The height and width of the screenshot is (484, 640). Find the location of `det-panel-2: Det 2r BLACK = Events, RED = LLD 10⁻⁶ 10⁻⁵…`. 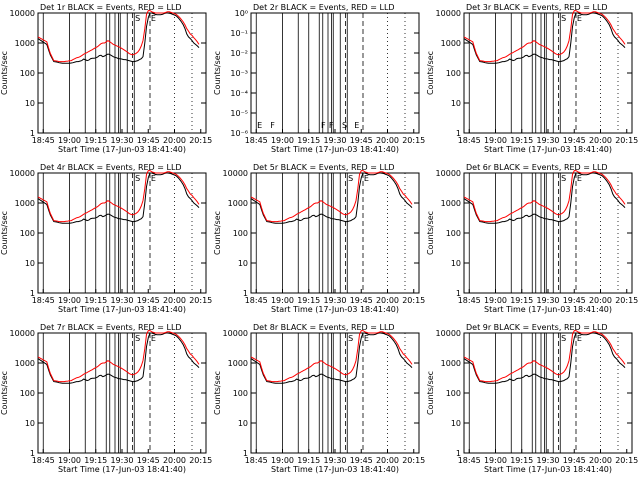

det-panel-2: Det 2r BLACK = Events, RED = LLD 10⁻⁶ 10⁻⁵… is located at coordinates (319, 78).